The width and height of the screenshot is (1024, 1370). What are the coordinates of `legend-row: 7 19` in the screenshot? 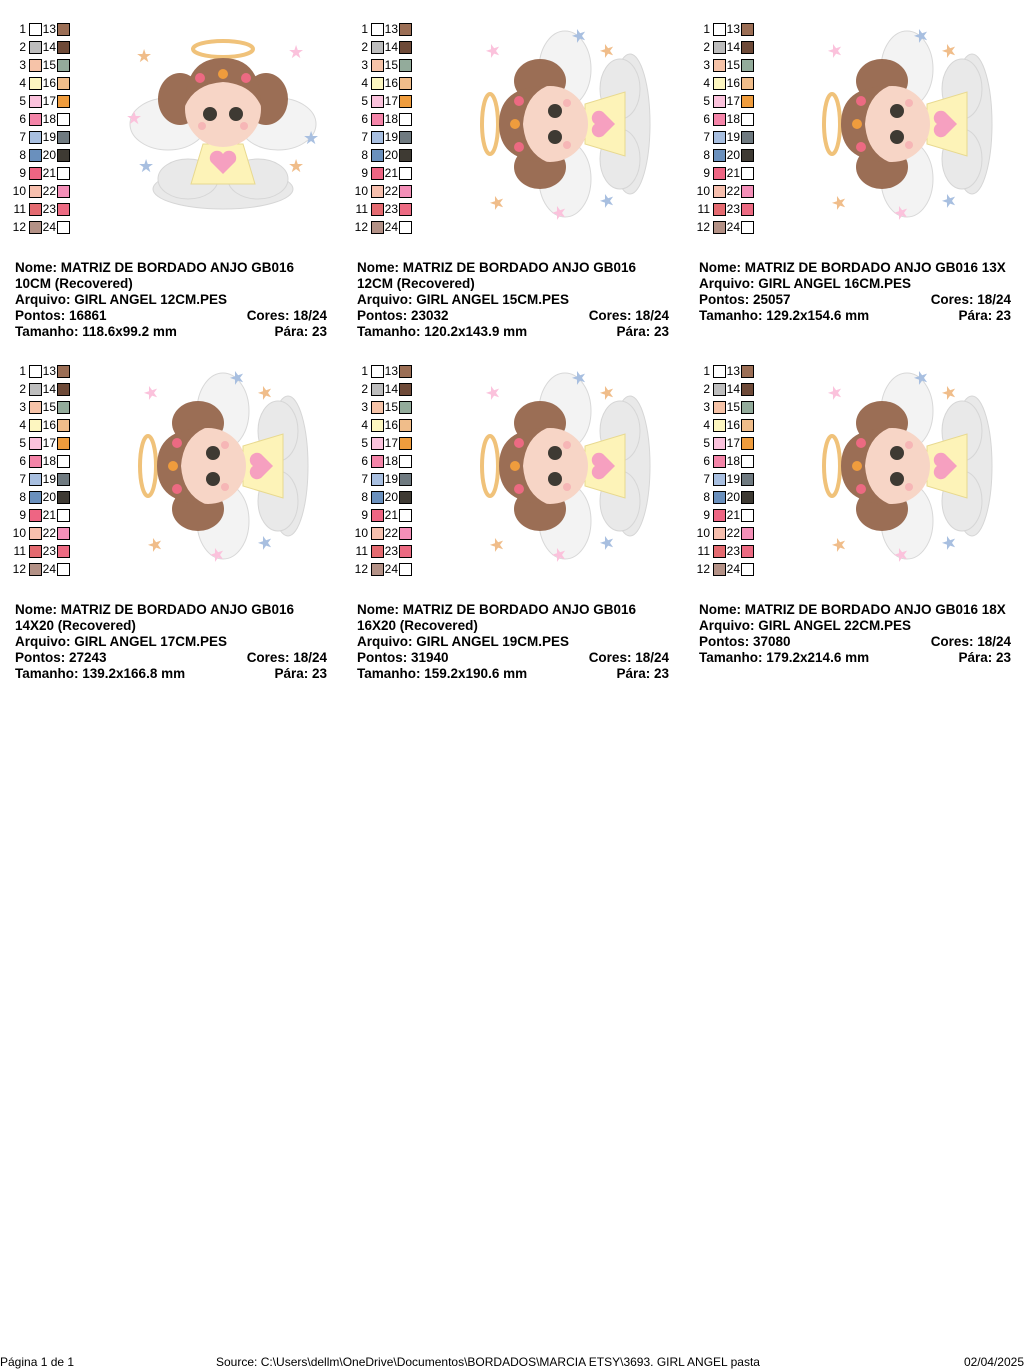 It's located at (40, 481).